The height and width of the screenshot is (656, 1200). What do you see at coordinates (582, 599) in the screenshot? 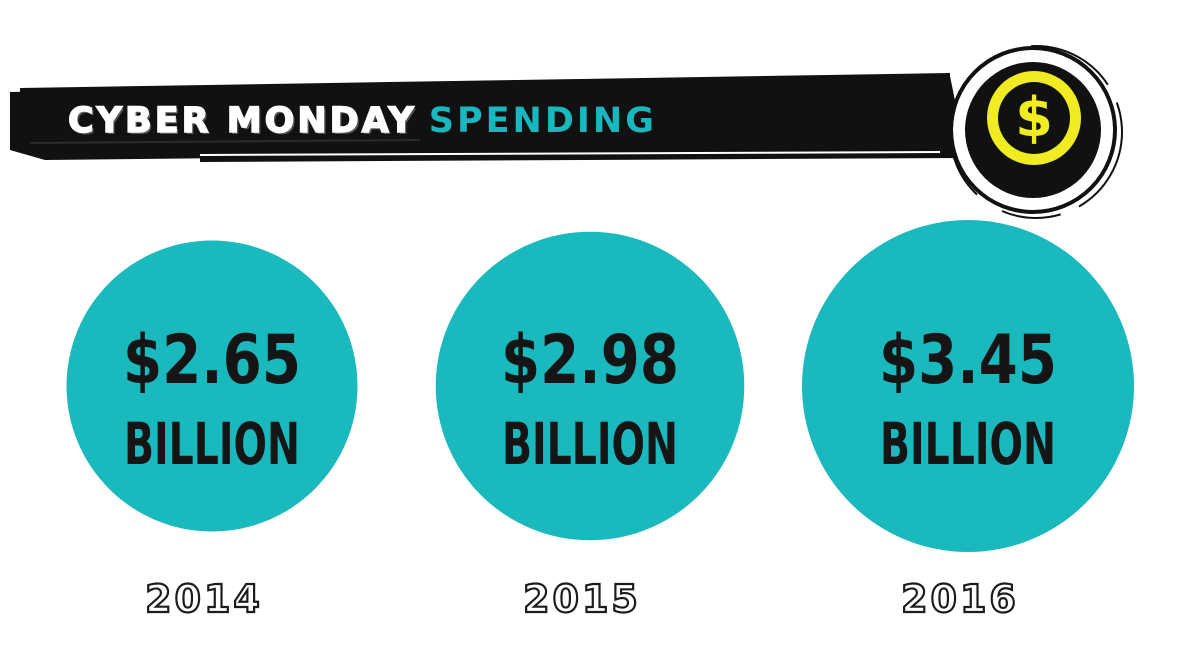
I see `year-label: 2015` at bounding box center [582, 599].